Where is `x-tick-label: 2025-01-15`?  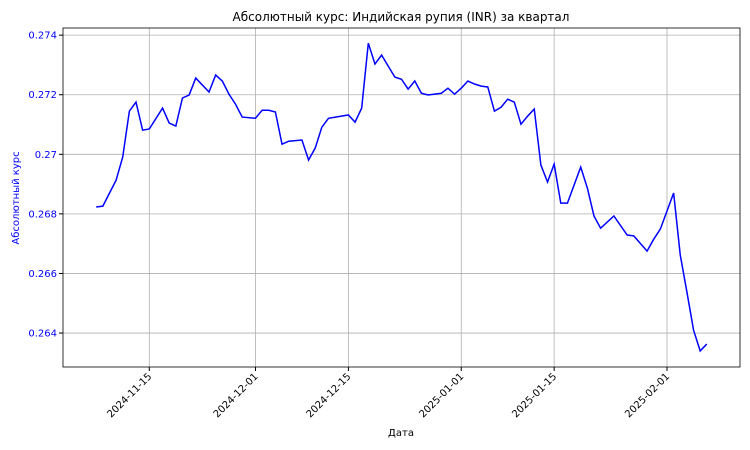 x-tick-label: 2025-01-15 is located at coordinates (534, 395).